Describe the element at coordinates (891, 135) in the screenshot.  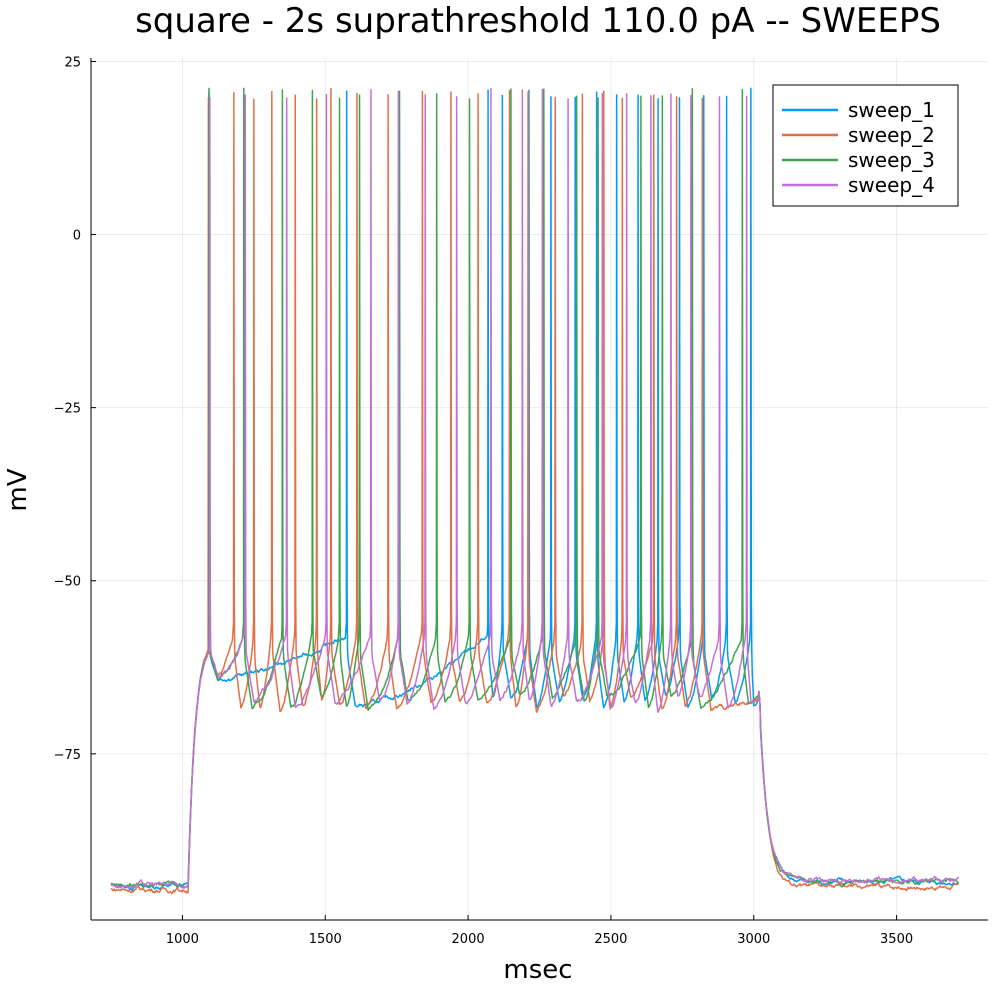
I see `legend-label-sweep-2: sweep_2` at that location.